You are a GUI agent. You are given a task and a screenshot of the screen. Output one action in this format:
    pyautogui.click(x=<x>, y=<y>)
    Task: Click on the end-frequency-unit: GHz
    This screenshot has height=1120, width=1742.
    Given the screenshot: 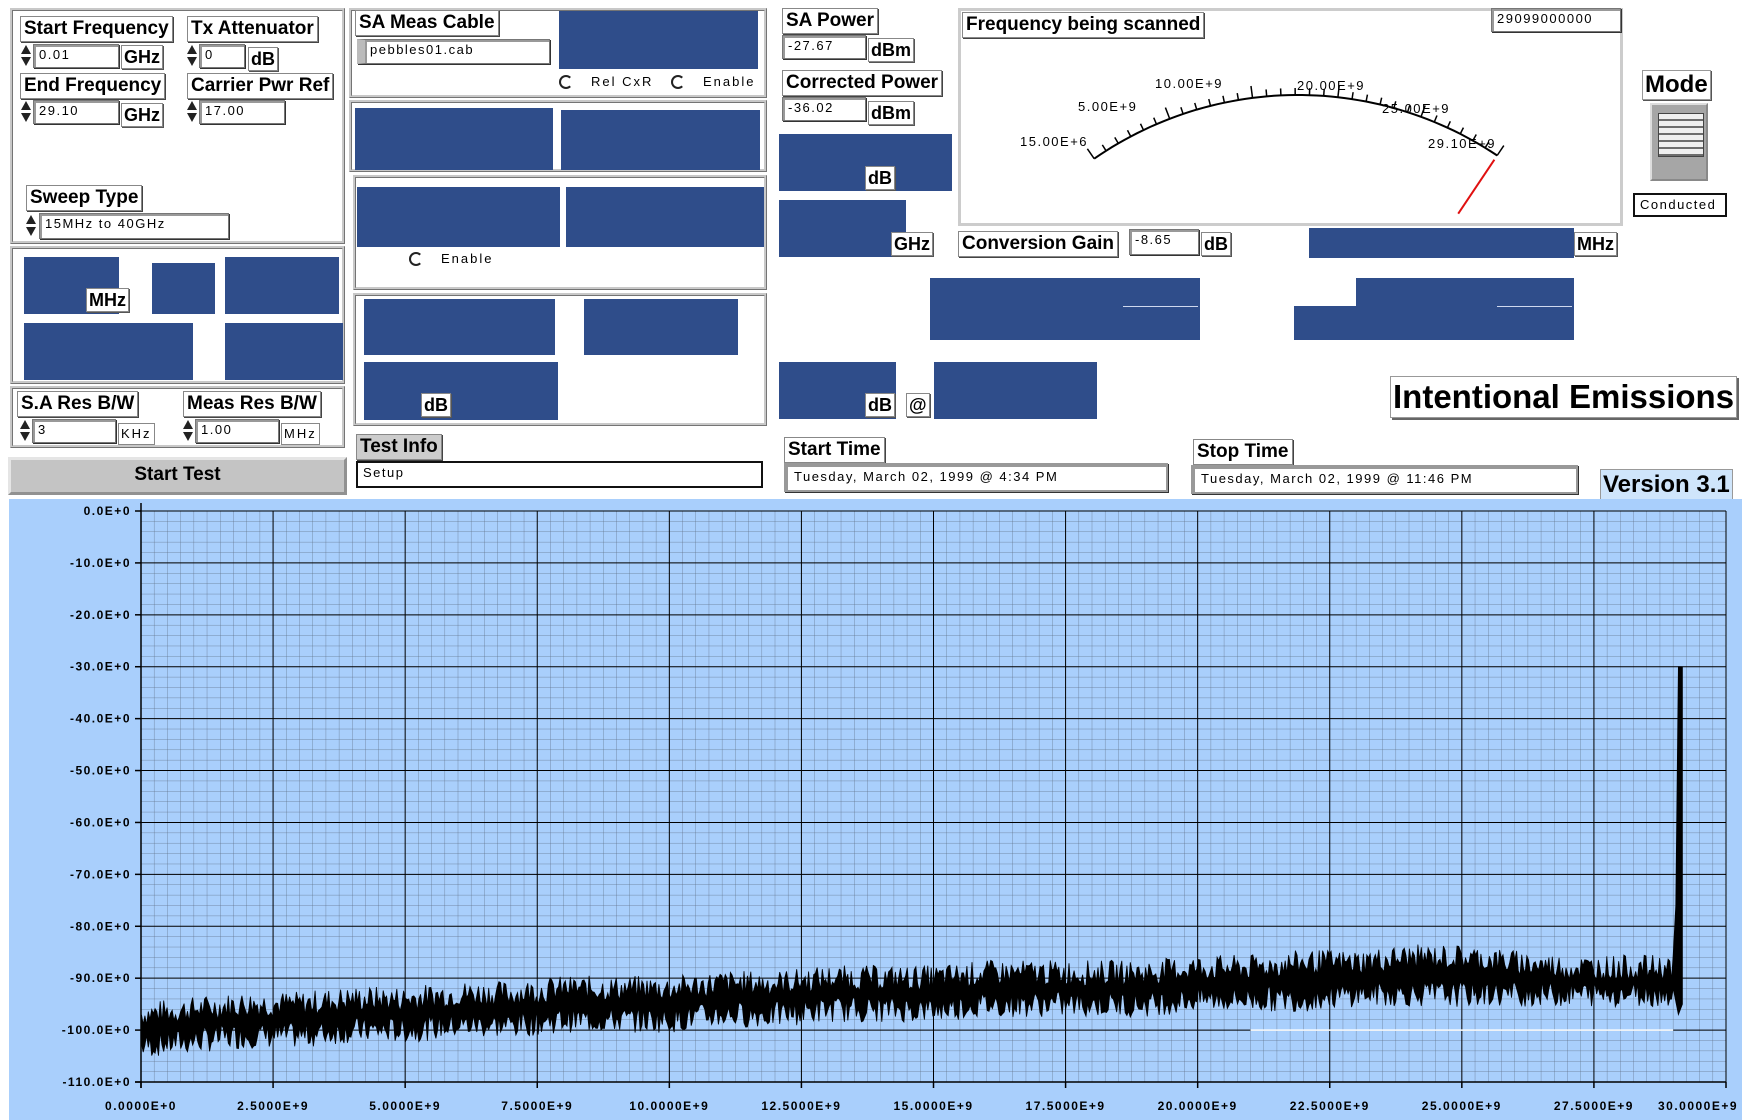 What is the action you would take?
    pyautogui.click(x=142, y=115)
    